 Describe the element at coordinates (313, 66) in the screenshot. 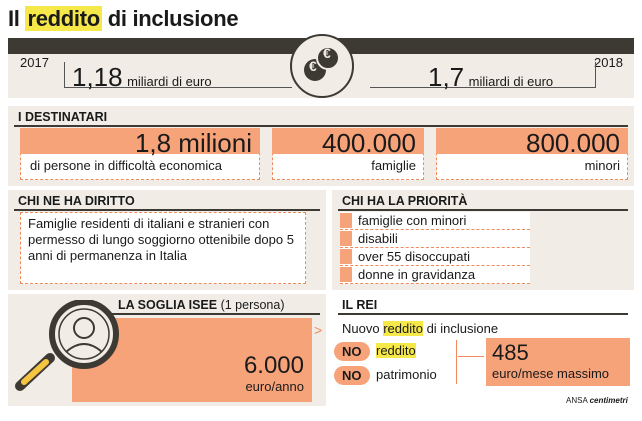

I see `coin-symbol-2: €` at that location.